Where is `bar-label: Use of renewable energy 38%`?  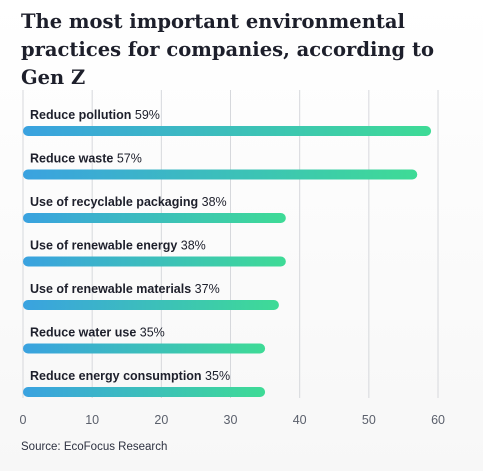 bar-label: Use of renewable energy 38% is located at coordinates (118, 246).